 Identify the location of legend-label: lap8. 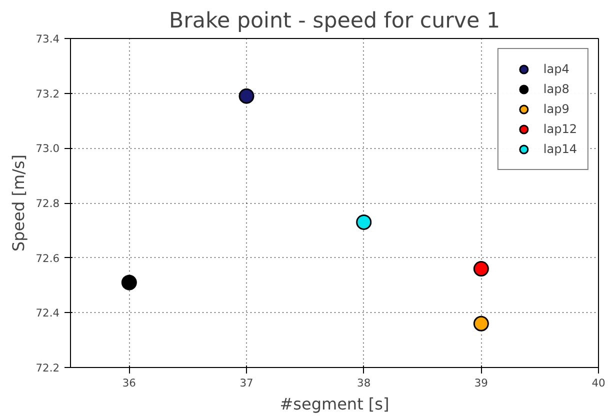
(556, 89).